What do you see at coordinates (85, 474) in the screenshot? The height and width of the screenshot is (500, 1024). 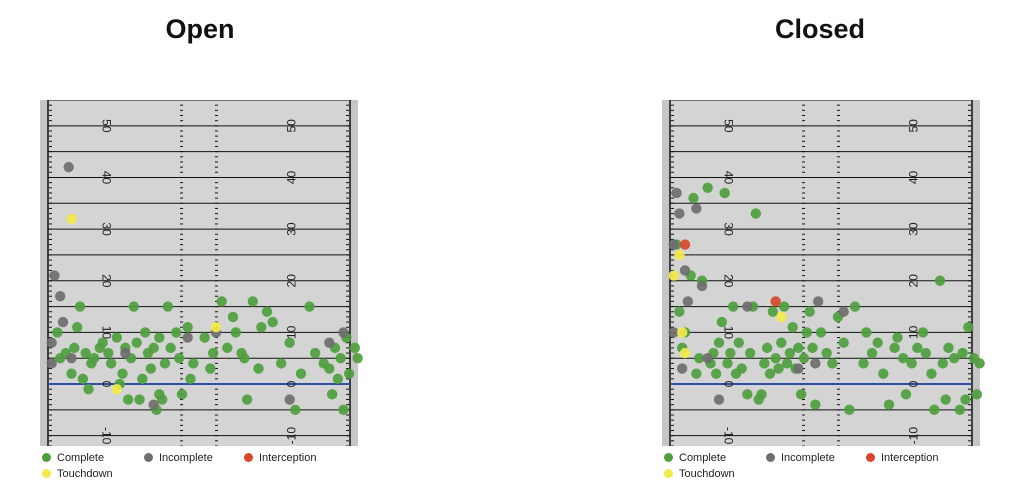 I see `legend-label: Touchdown` at bounding box center [85, 474].